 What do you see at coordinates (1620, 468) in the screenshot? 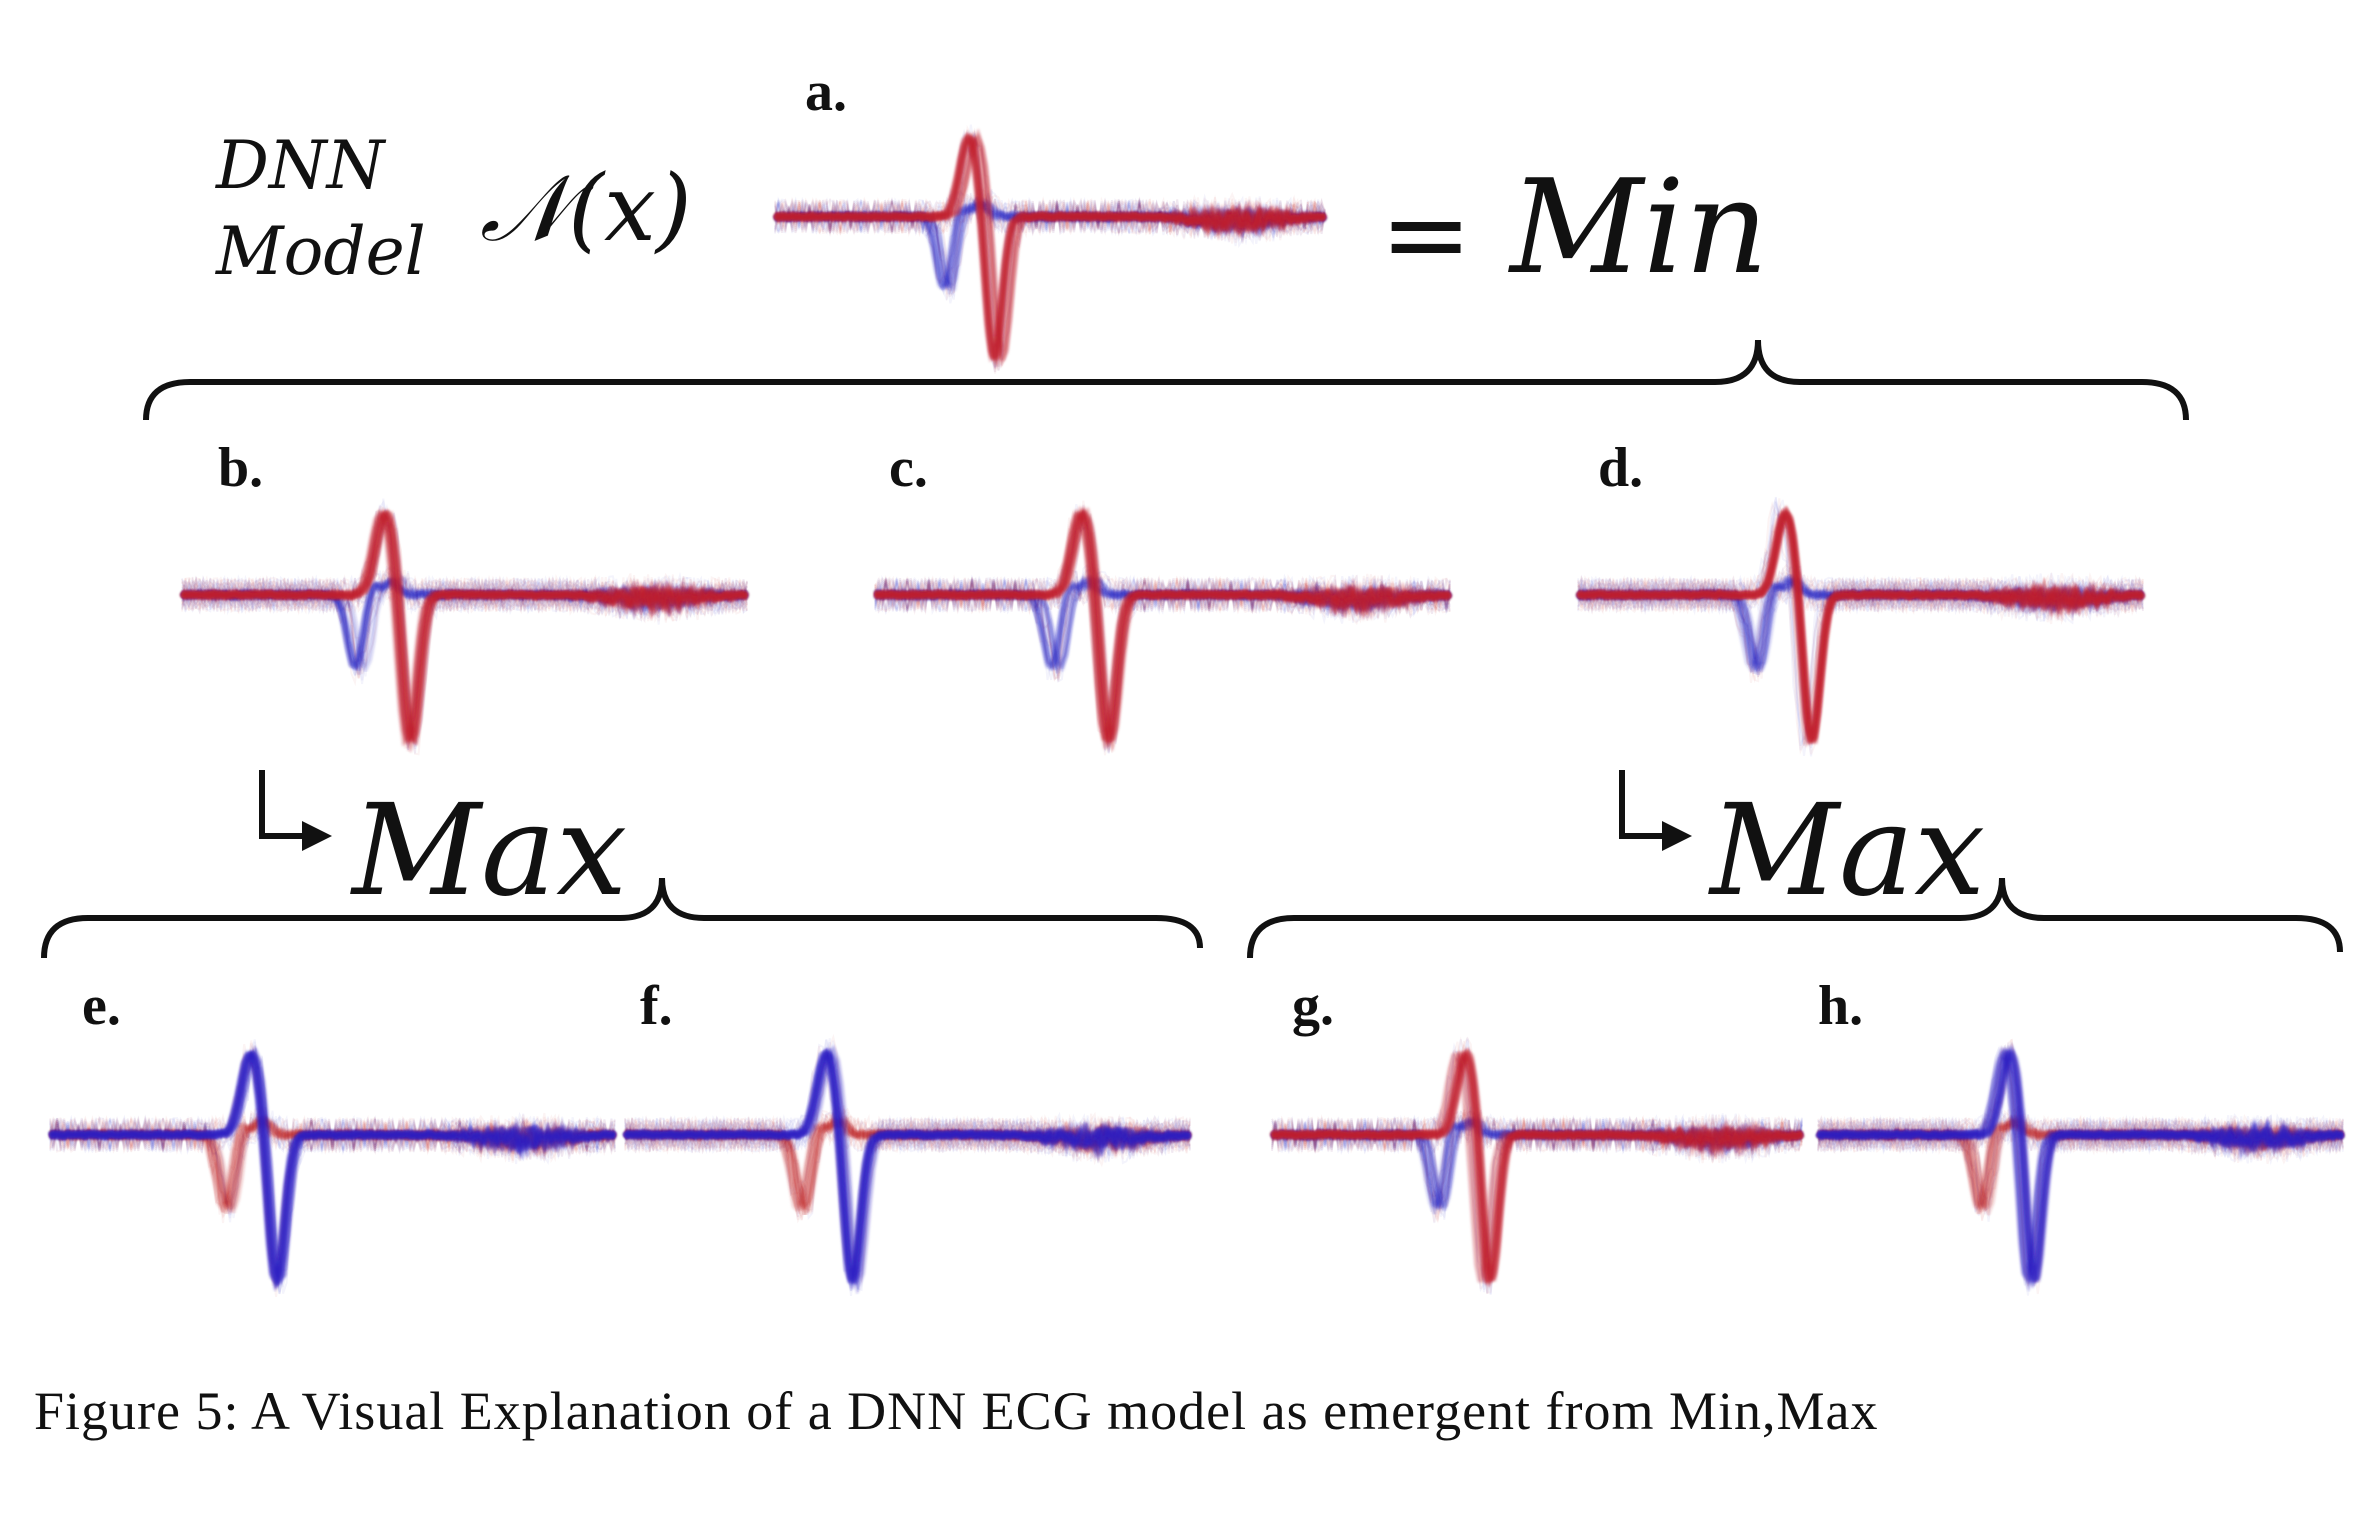
I see `panel-label-d: d.` at bounding box center [1620, 468].